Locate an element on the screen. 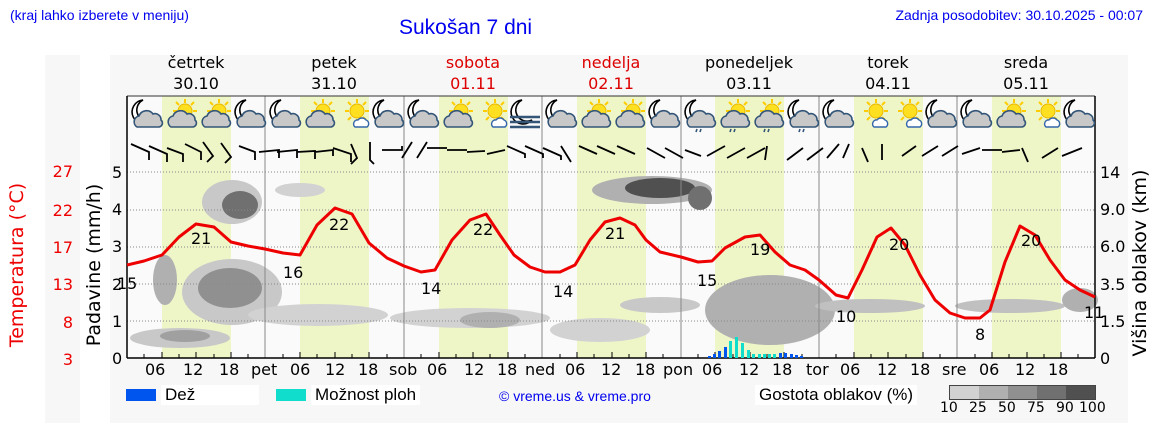  x-tick: tor is located at coordinates (817, 369).